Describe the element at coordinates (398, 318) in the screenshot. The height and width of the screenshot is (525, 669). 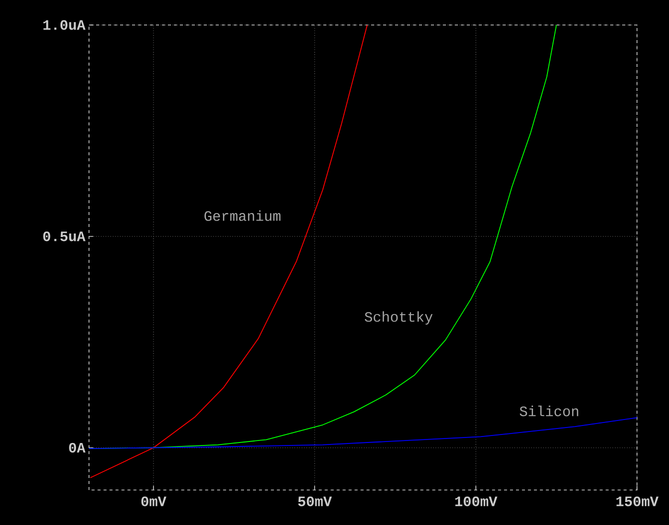
I see `series-label: Schottky` at that location.